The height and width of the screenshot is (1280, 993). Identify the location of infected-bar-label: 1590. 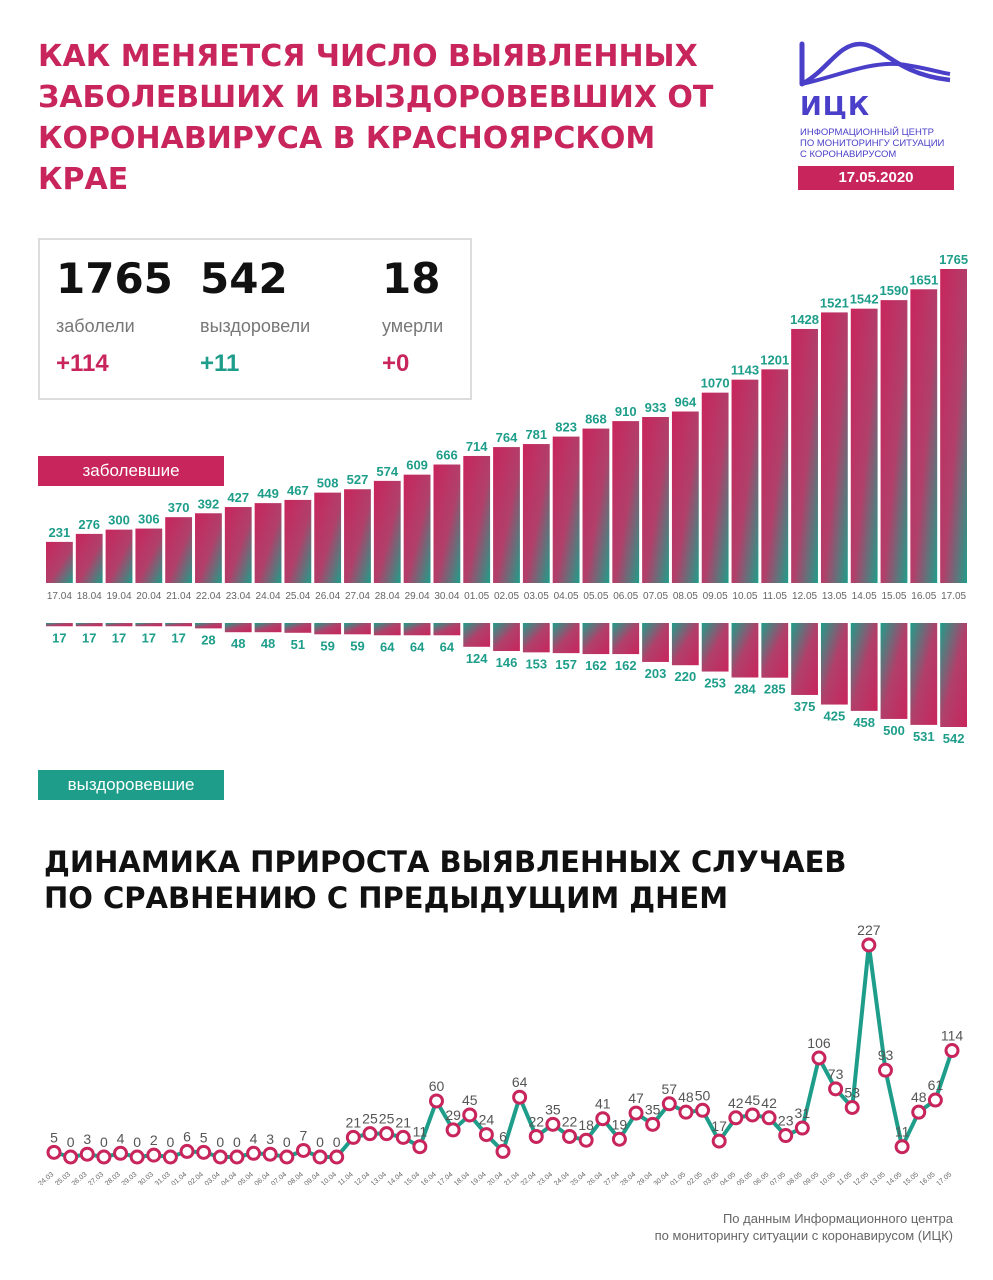
(894, 290).